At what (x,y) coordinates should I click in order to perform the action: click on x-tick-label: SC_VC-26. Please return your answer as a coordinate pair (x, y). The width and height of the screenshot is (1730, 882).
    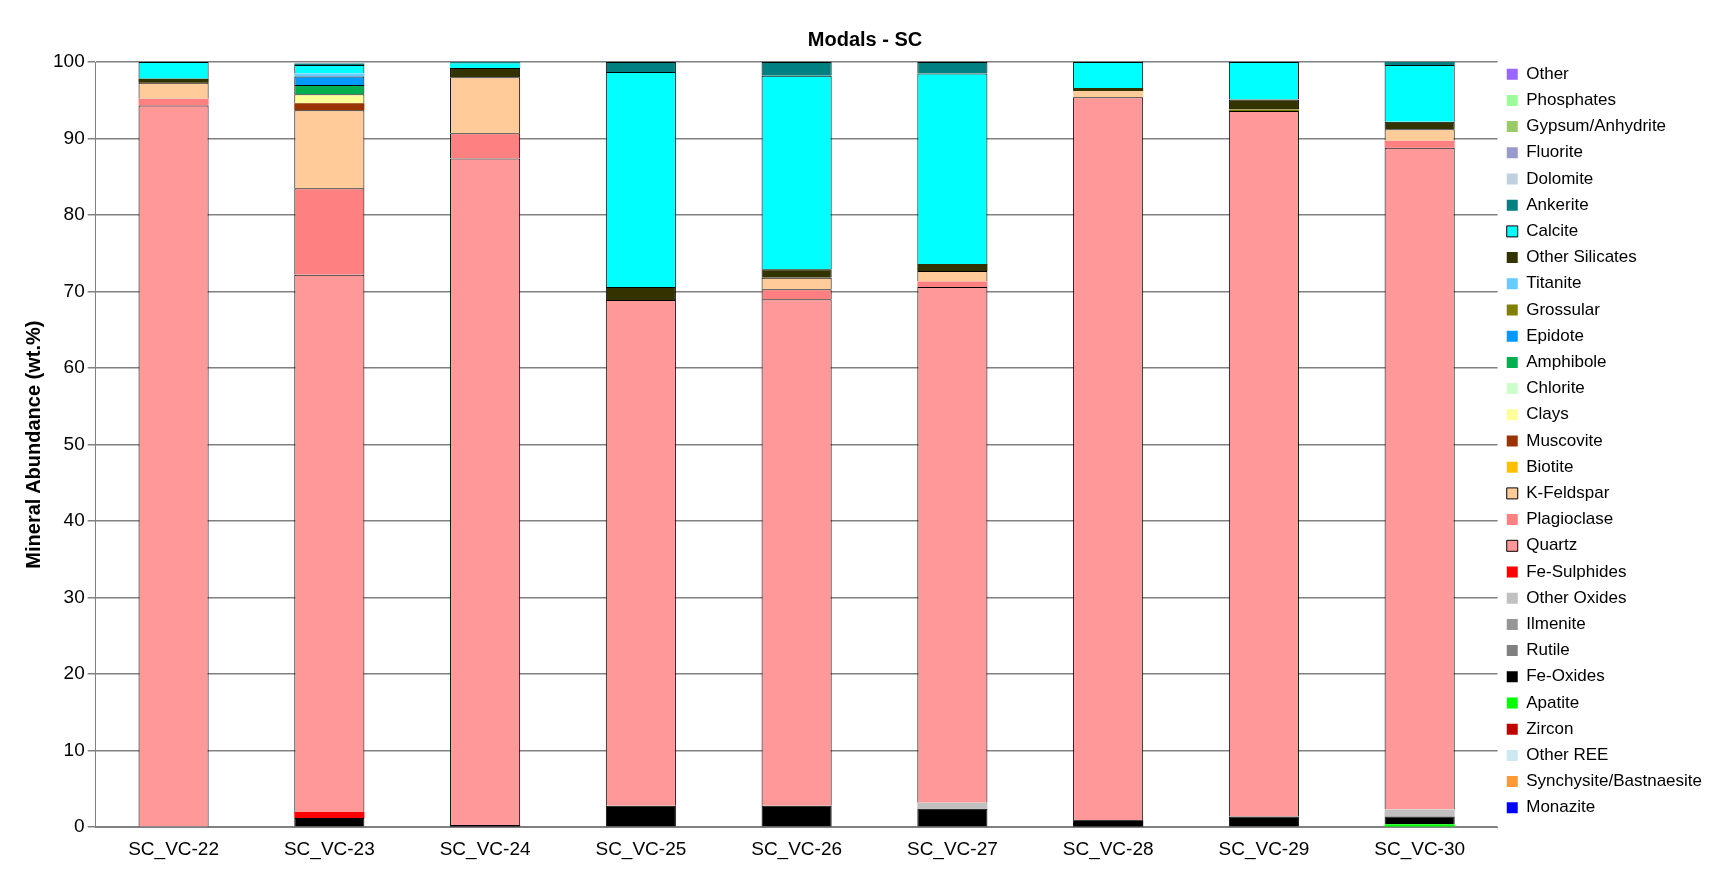
    Looking at the image, I should click on (797, 848).